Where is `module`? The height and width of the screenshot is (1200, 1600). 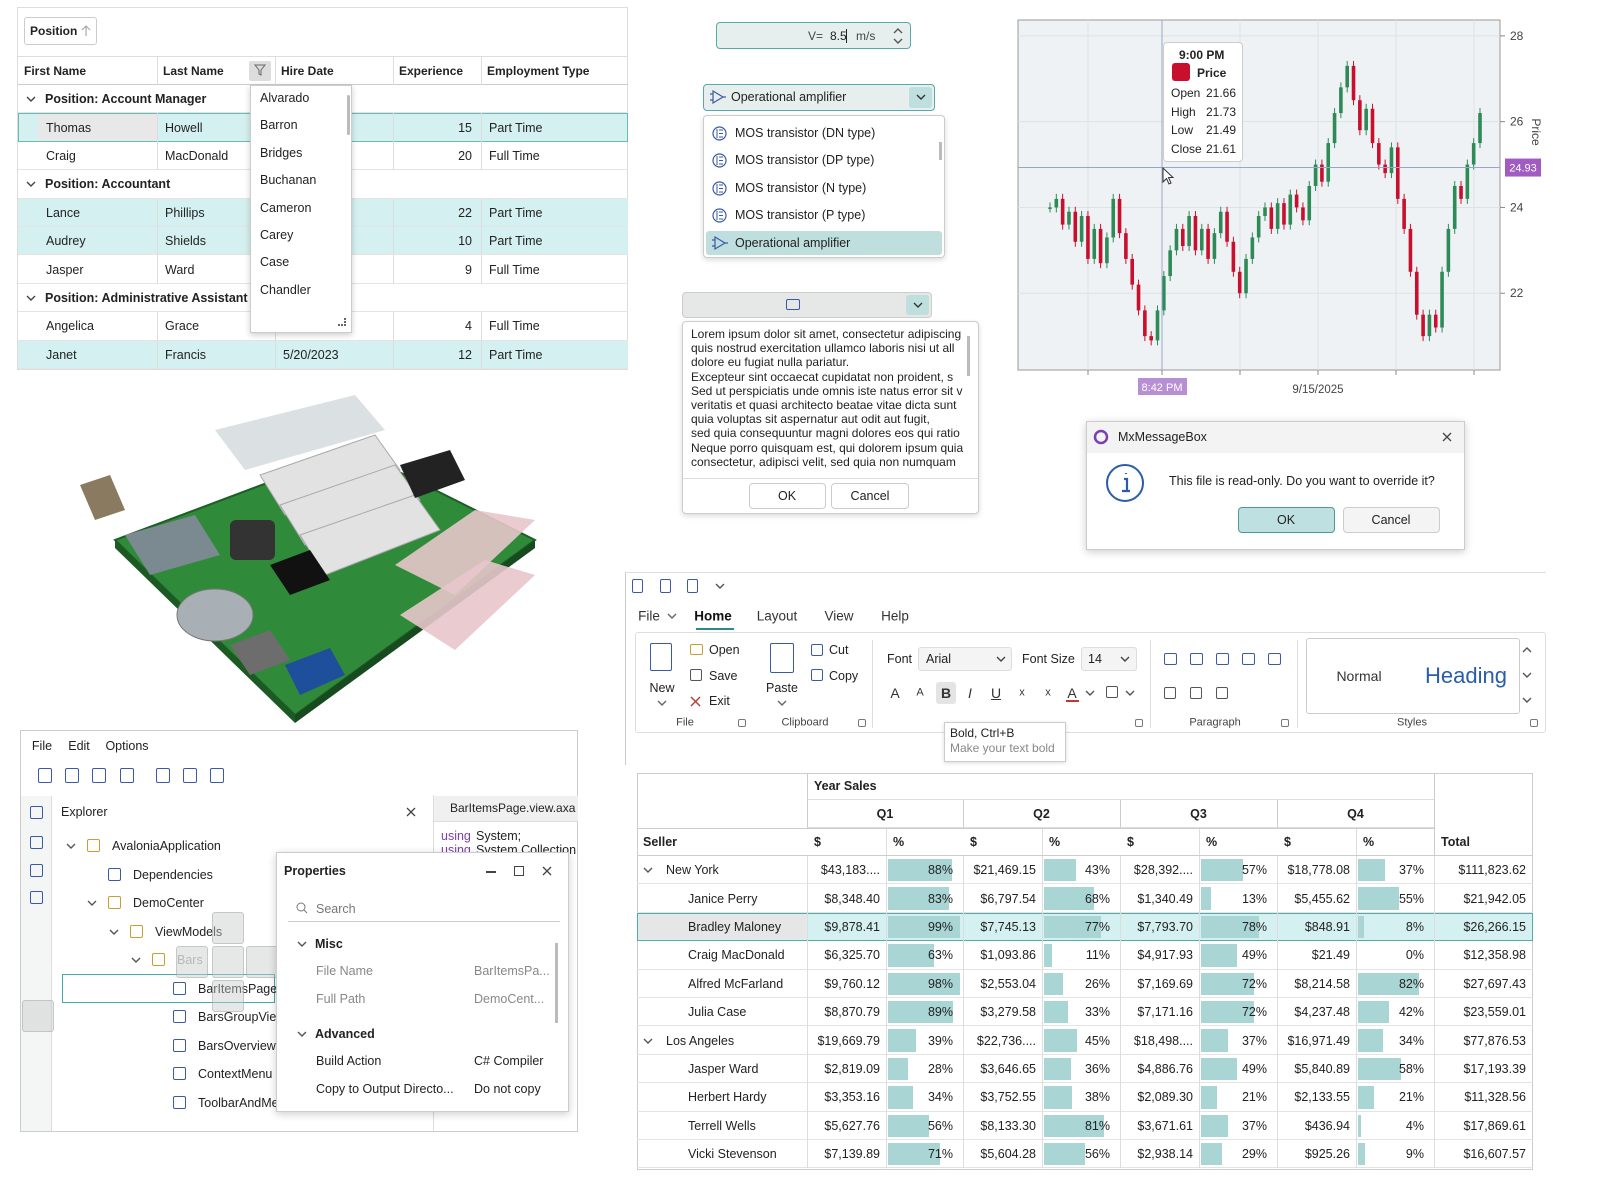
module is located at coordinates (172, 545).